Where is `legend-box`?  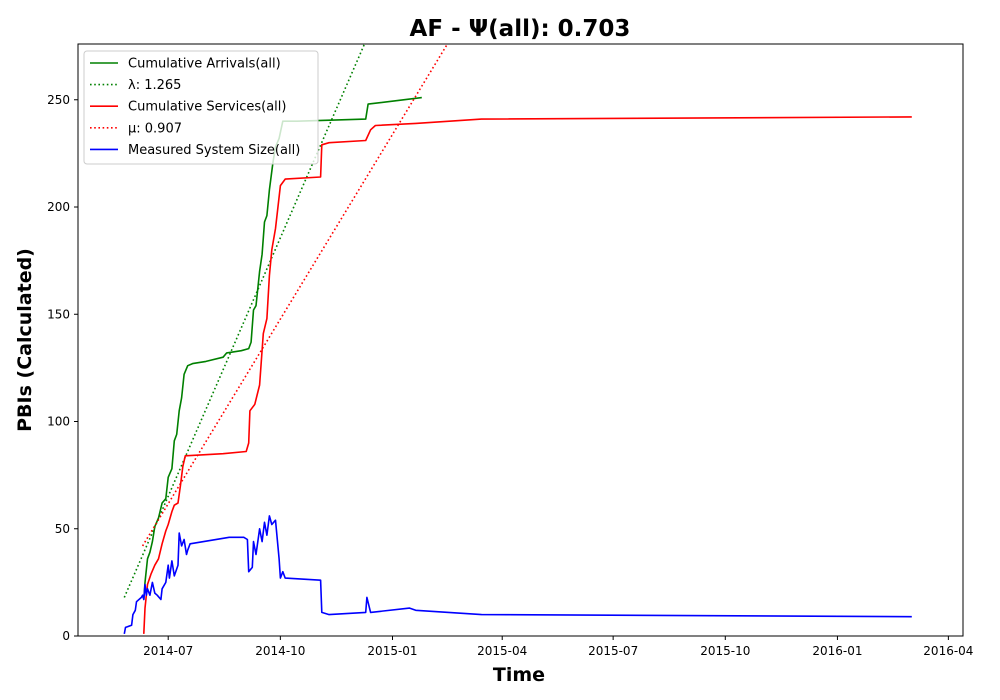 legend-box is located at coordinates (201, 107).